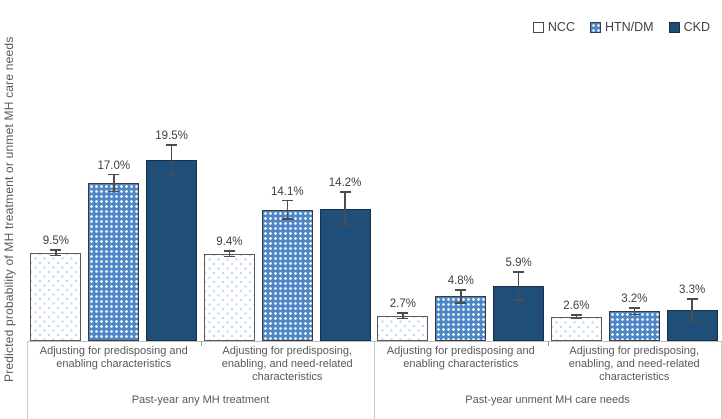 The height and width of the screenshot is (419, 722). Describe the element at coordinates (402, 304) in the screenshot. I see `value-label-ncc-g2-s1: 2.7%` at that location.